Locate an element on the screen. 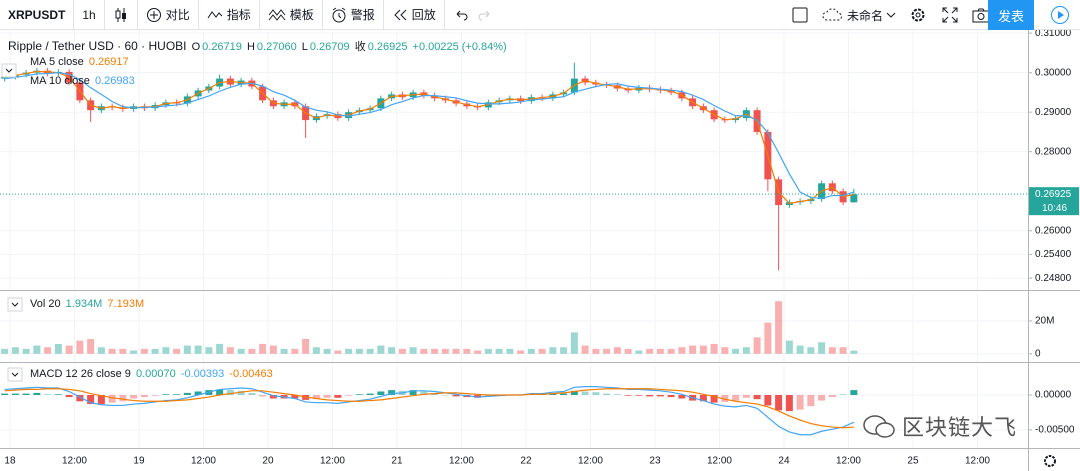  indicators-button: 指标 is located at coordinates (229, 15).